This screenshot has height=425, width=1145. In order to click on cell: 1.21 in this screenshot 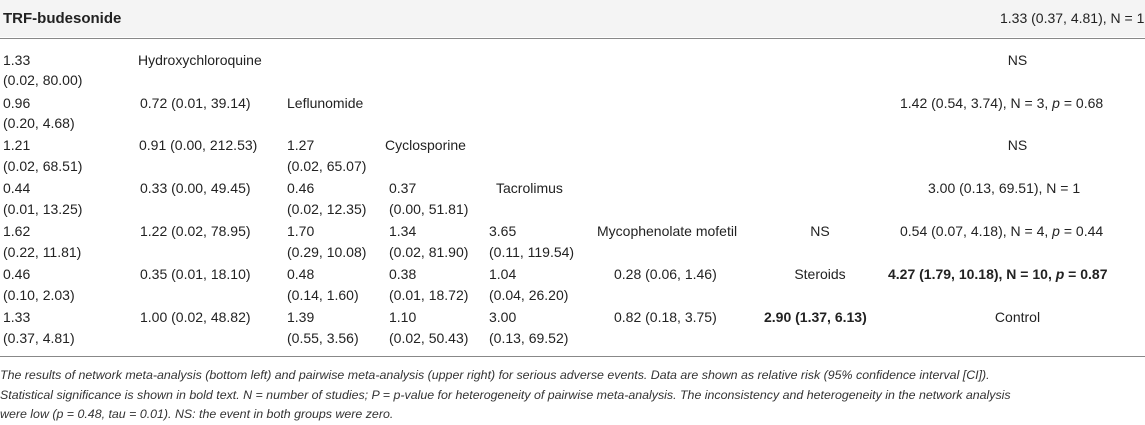, I will do `click(17, 145)`.